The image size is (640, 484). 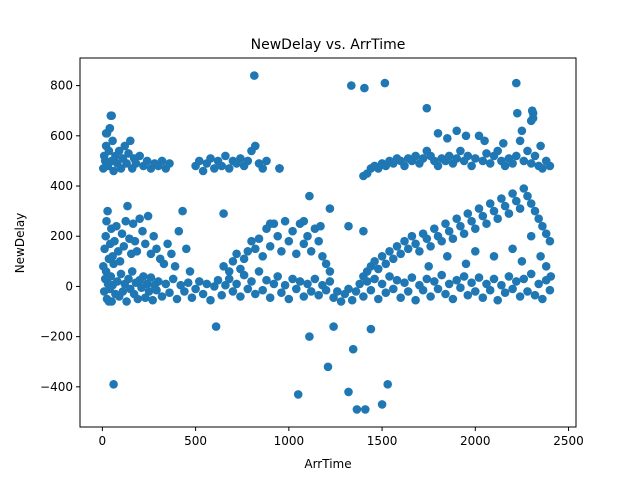 What do you see at coordinates (327, 464) in the screenshot?
I see `x-axis-label: ArrTime` at bounding box center [327, 464].